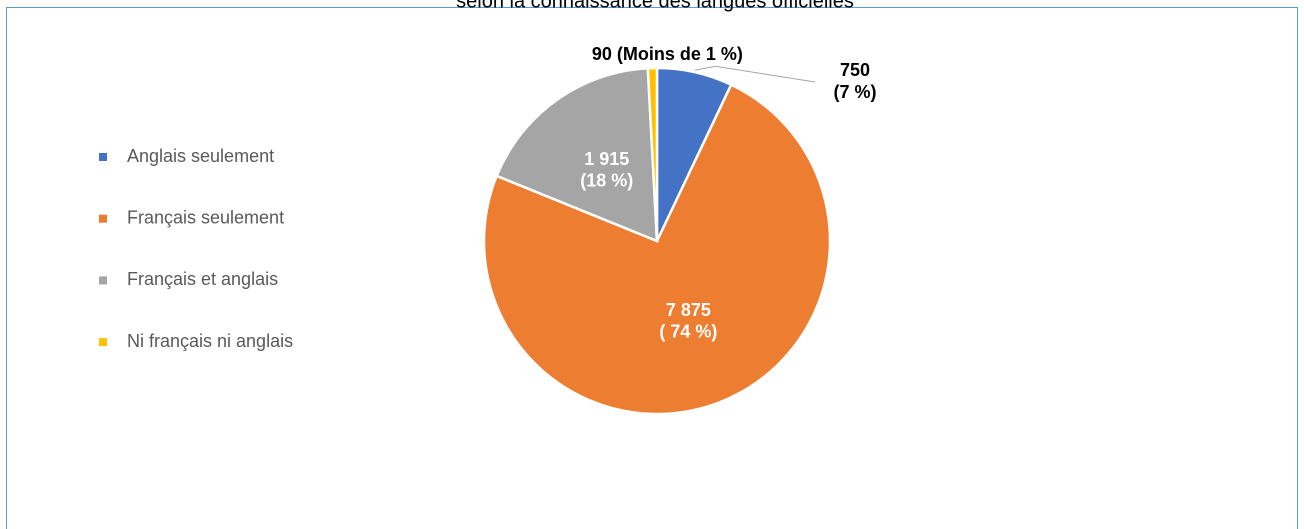 The image size is (1304, 529). I want to click on data-label: 7 875( 74 %), so click(688, 321).